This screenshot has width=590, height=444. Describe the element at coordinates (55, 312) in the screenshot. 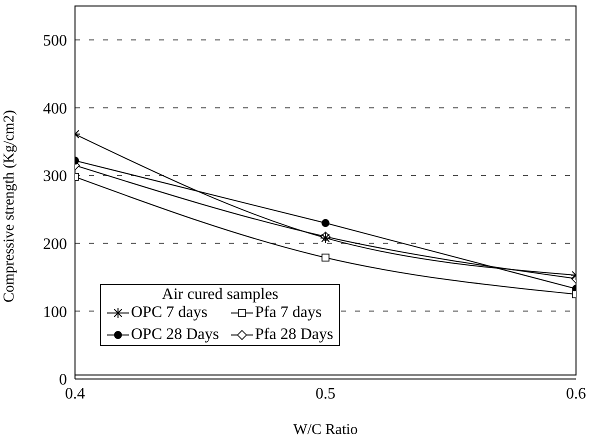

I see `y-tick-label: 100` at that location.